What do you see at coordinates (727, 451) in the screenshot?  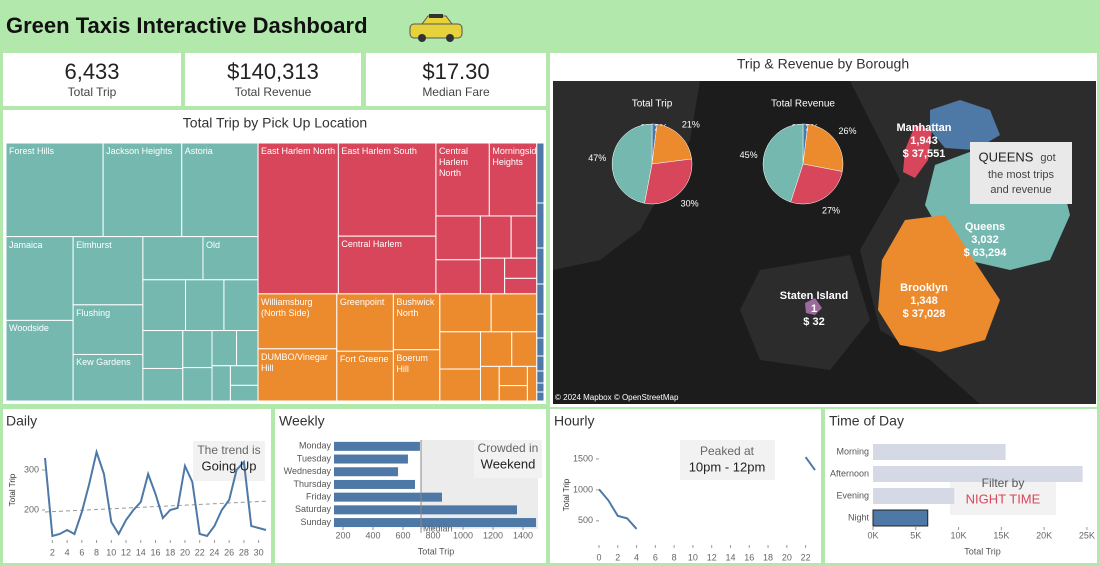 I see `annotation-text: Peaked at` at bounding box center [727, 451].